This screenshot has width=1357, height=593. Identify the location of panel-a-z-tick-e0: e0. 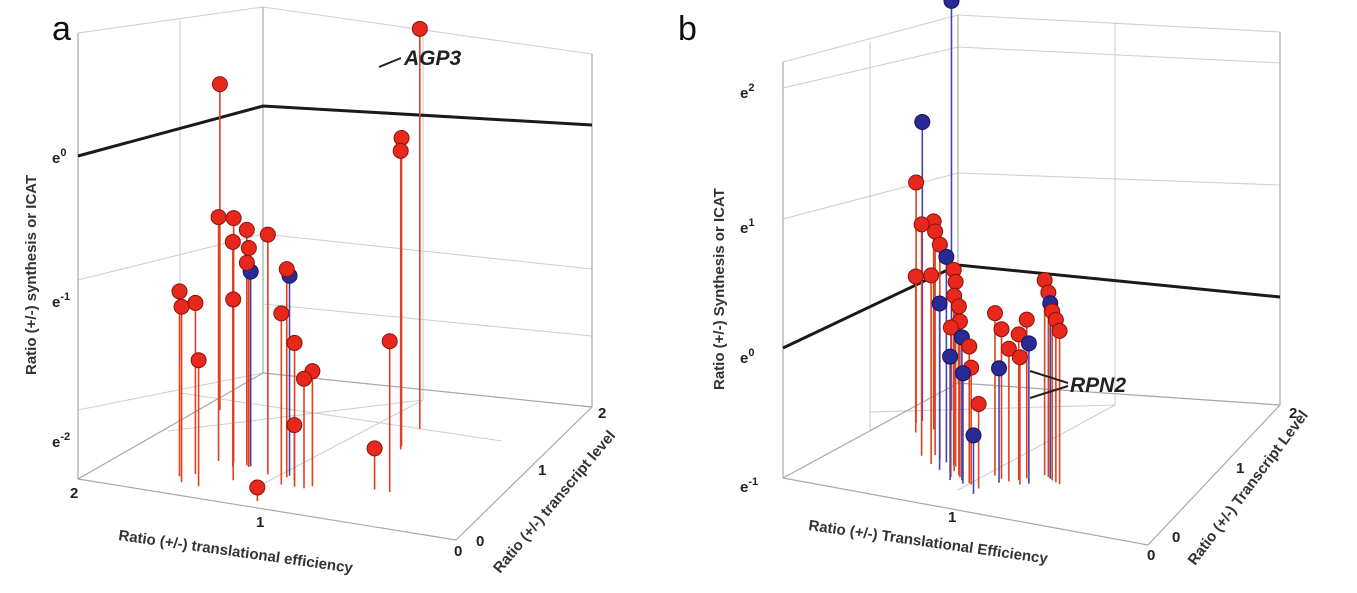
(59, 157).